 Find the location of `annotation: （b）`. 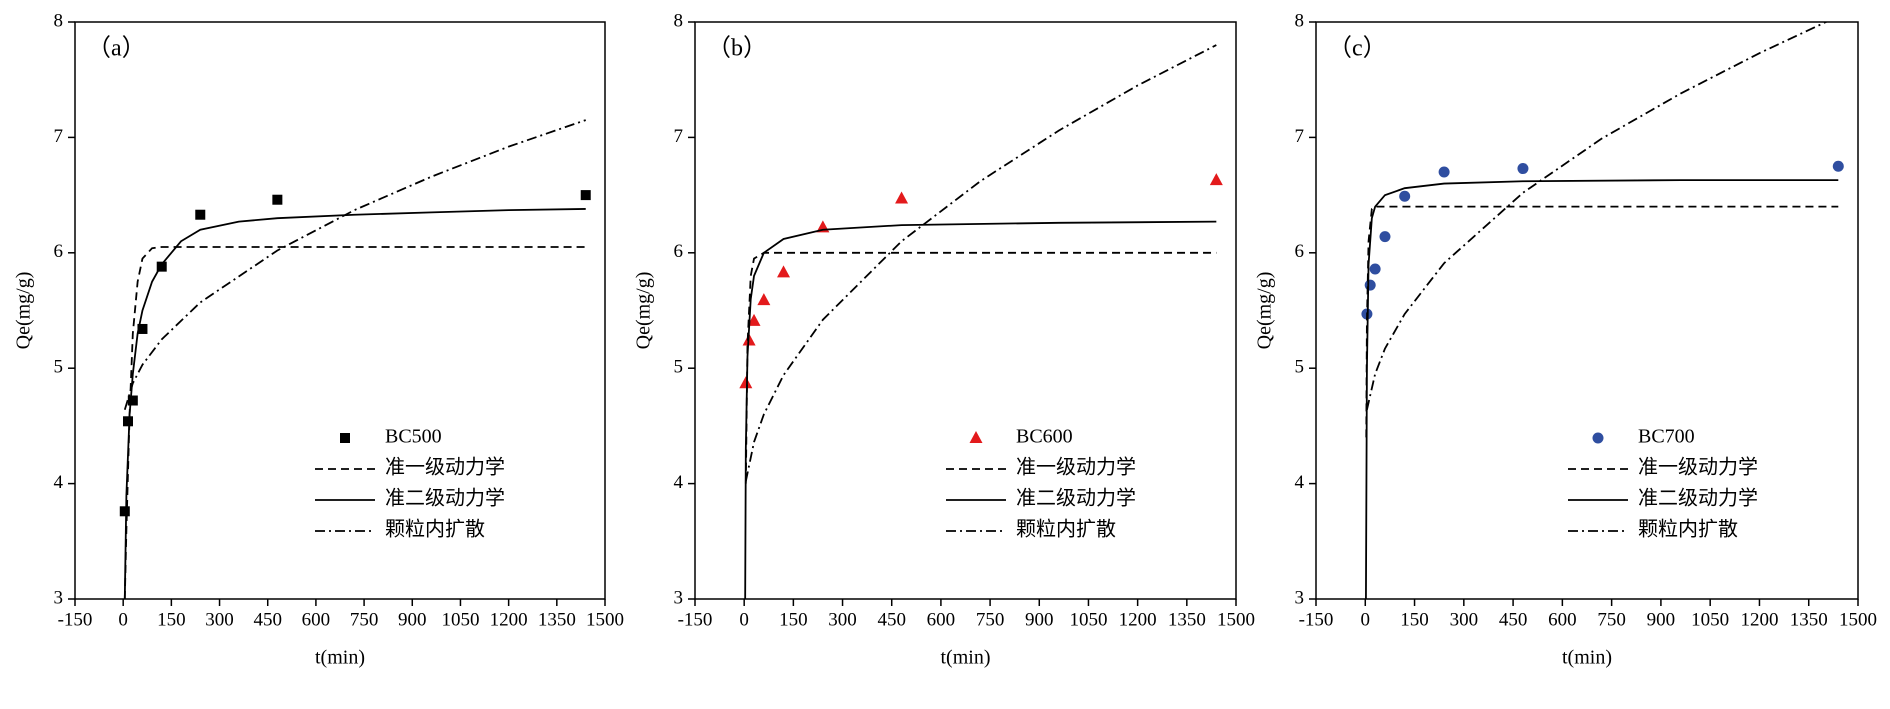

annotation: （b） is located at coordinates (737, 49).